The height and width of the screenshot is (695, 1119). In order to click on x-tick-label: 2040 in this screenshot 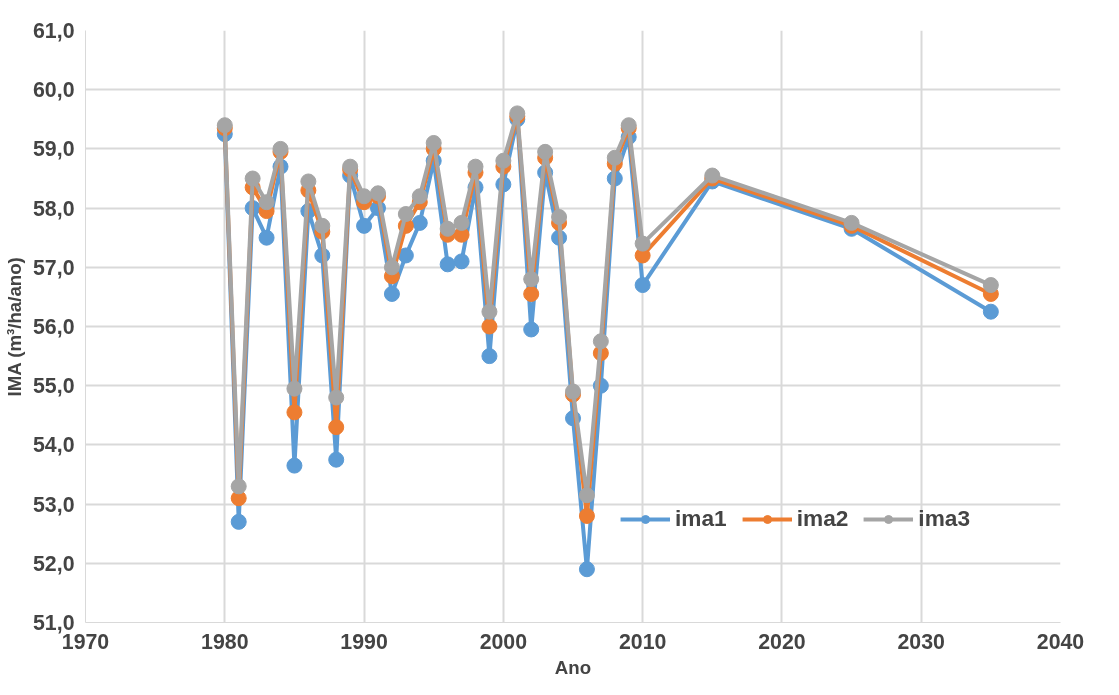, I will do `click(1060, 641)`.